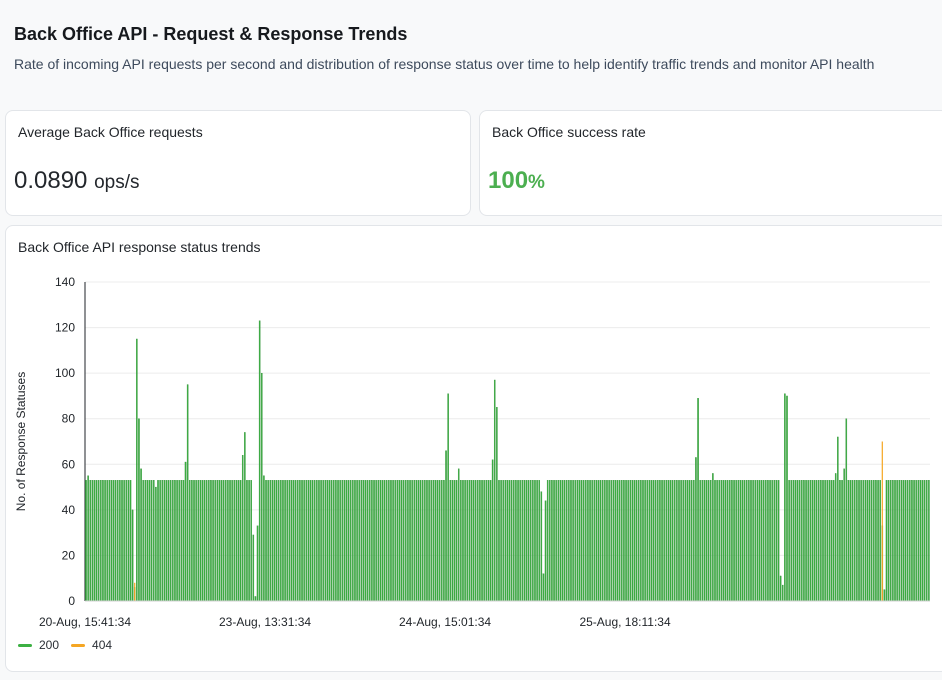 This screenshot has width=942, height=680. Describe the element at coordinates (38, 645) in the screenshot. I see `legend-item-200: 200` at that location.